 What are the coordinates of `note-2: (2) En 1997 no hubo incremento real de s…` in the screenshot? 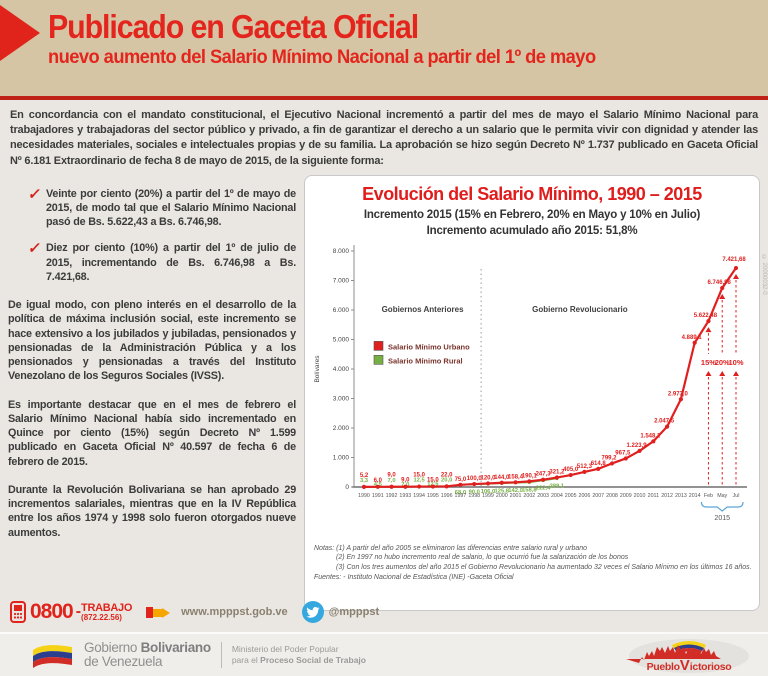 It's located at (482, 558).